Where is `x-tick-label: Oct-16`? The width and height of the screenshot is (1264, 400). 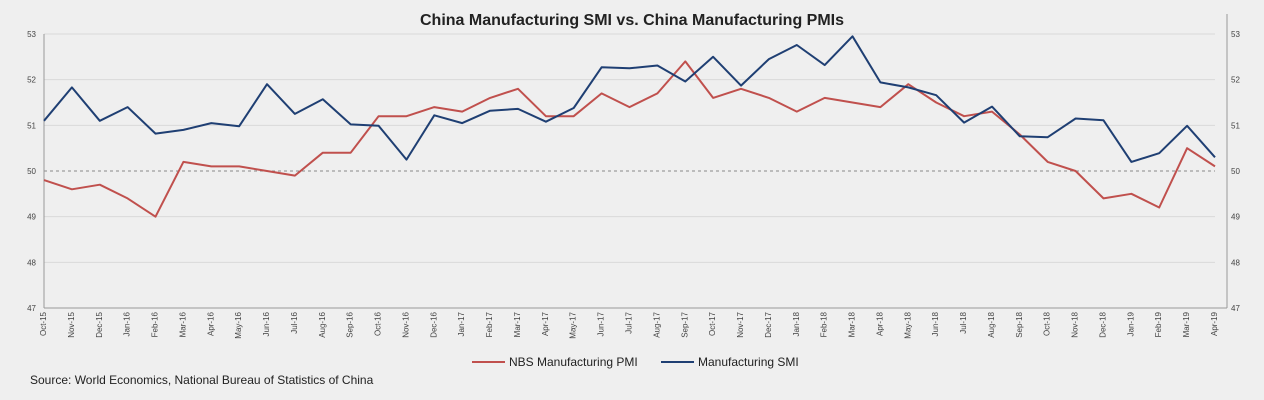
x-tick-label: Oct-16 is located at coordinates (378, 323).